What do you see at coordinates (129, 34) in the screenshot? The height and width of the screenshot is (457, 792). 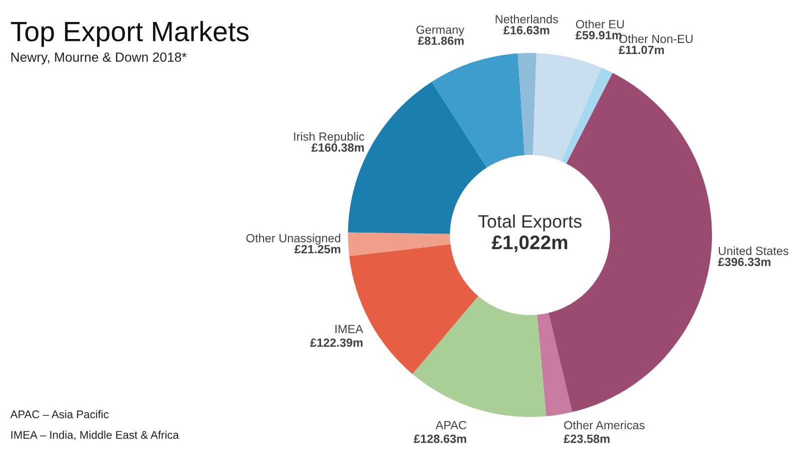 I see `chart-title: Top Export Markets` at bounding box center [129, 34].